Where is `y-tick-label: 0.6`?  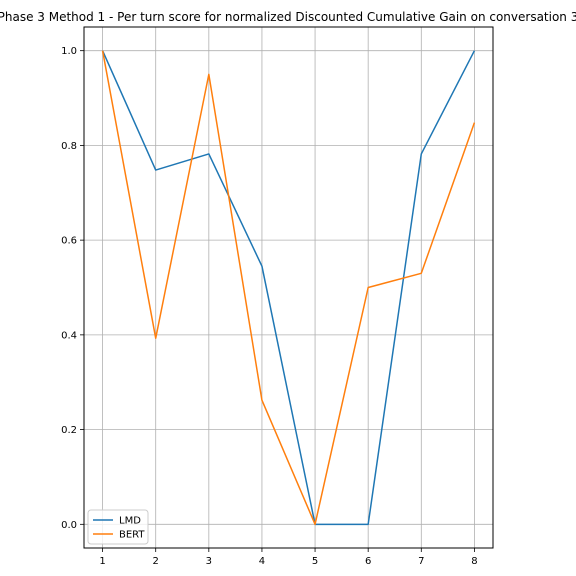 y-tick-label: 0.6 is located at coordinates (69, 241).